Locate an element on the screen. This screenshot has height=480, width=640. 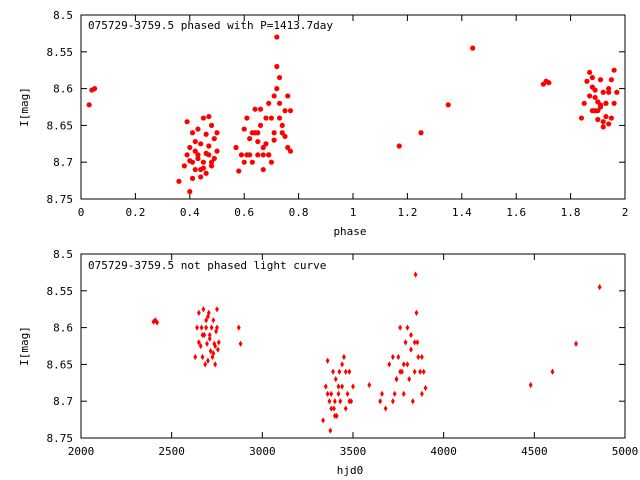
unphased-y-tick-label: 8.65 is located at coordinates (60, 364).